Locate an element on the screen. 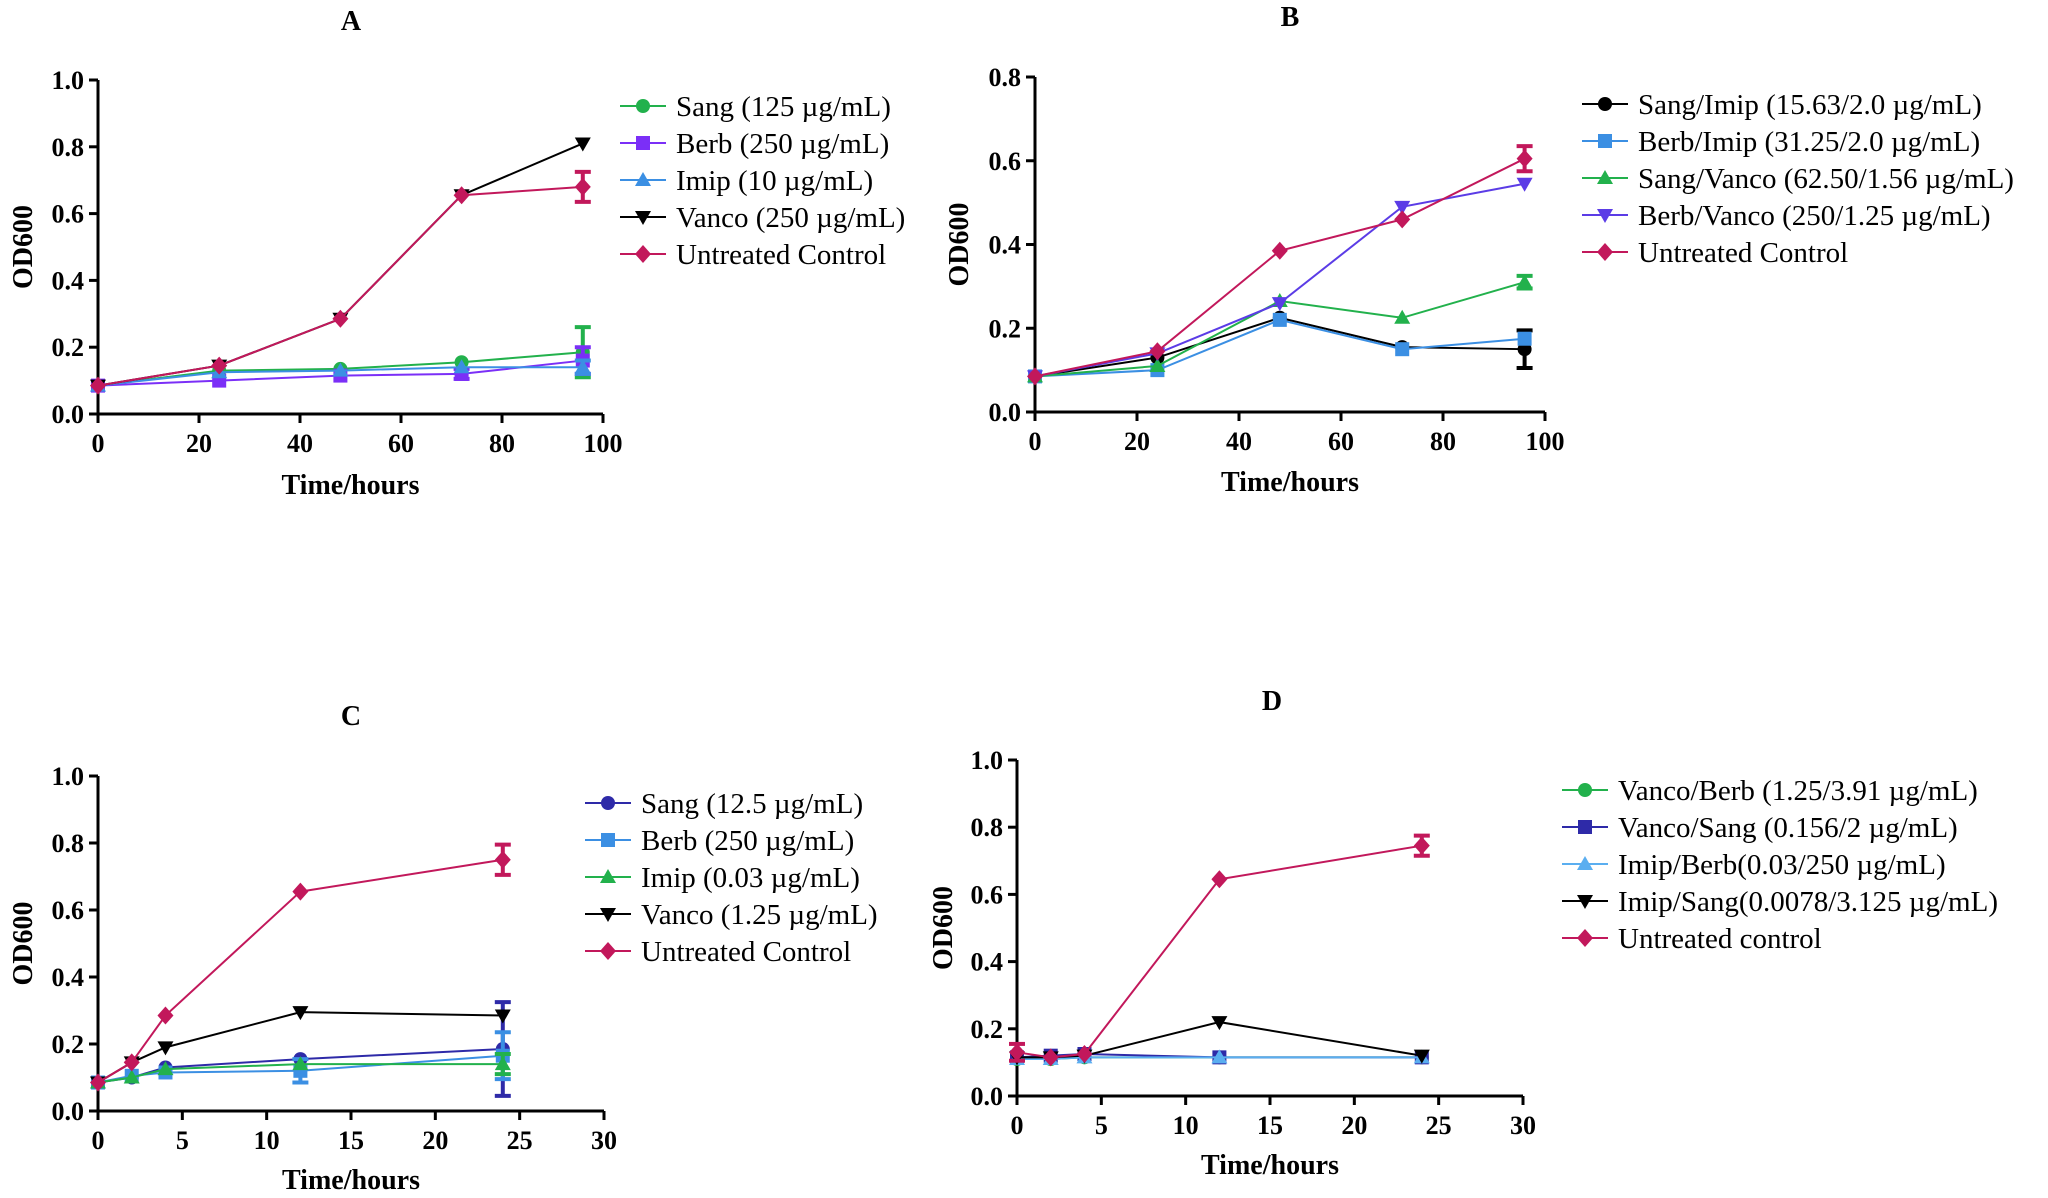 The image size is (2048, 1198). legend-label: Untreated control is located at coordinates (1720, 939).